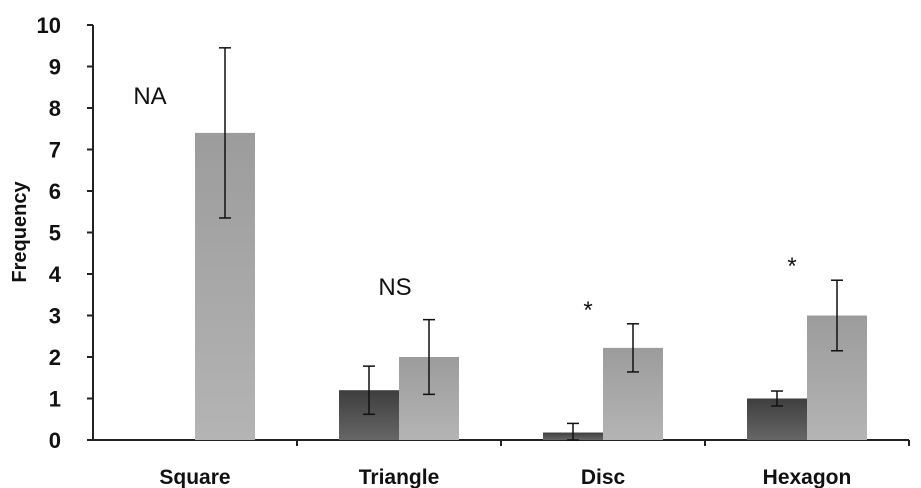  I want to click on y-tick-label: 6, so click(55, 191).